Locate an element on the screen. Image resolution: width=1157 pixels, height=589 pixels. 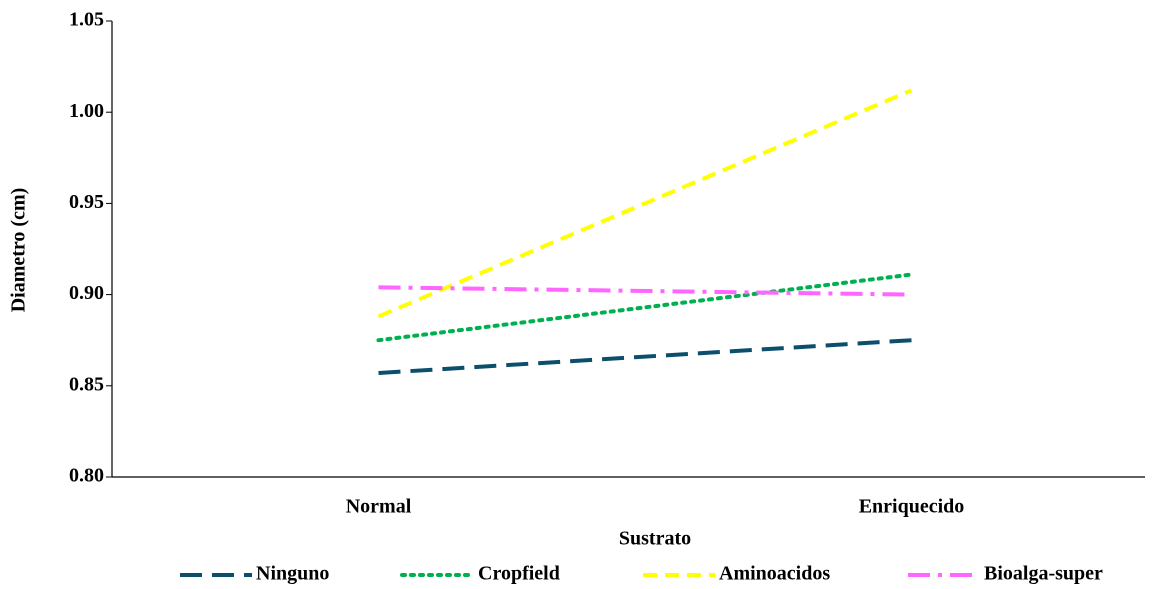
y-tick-label: 0.85 is located at coordinates (86, 384).